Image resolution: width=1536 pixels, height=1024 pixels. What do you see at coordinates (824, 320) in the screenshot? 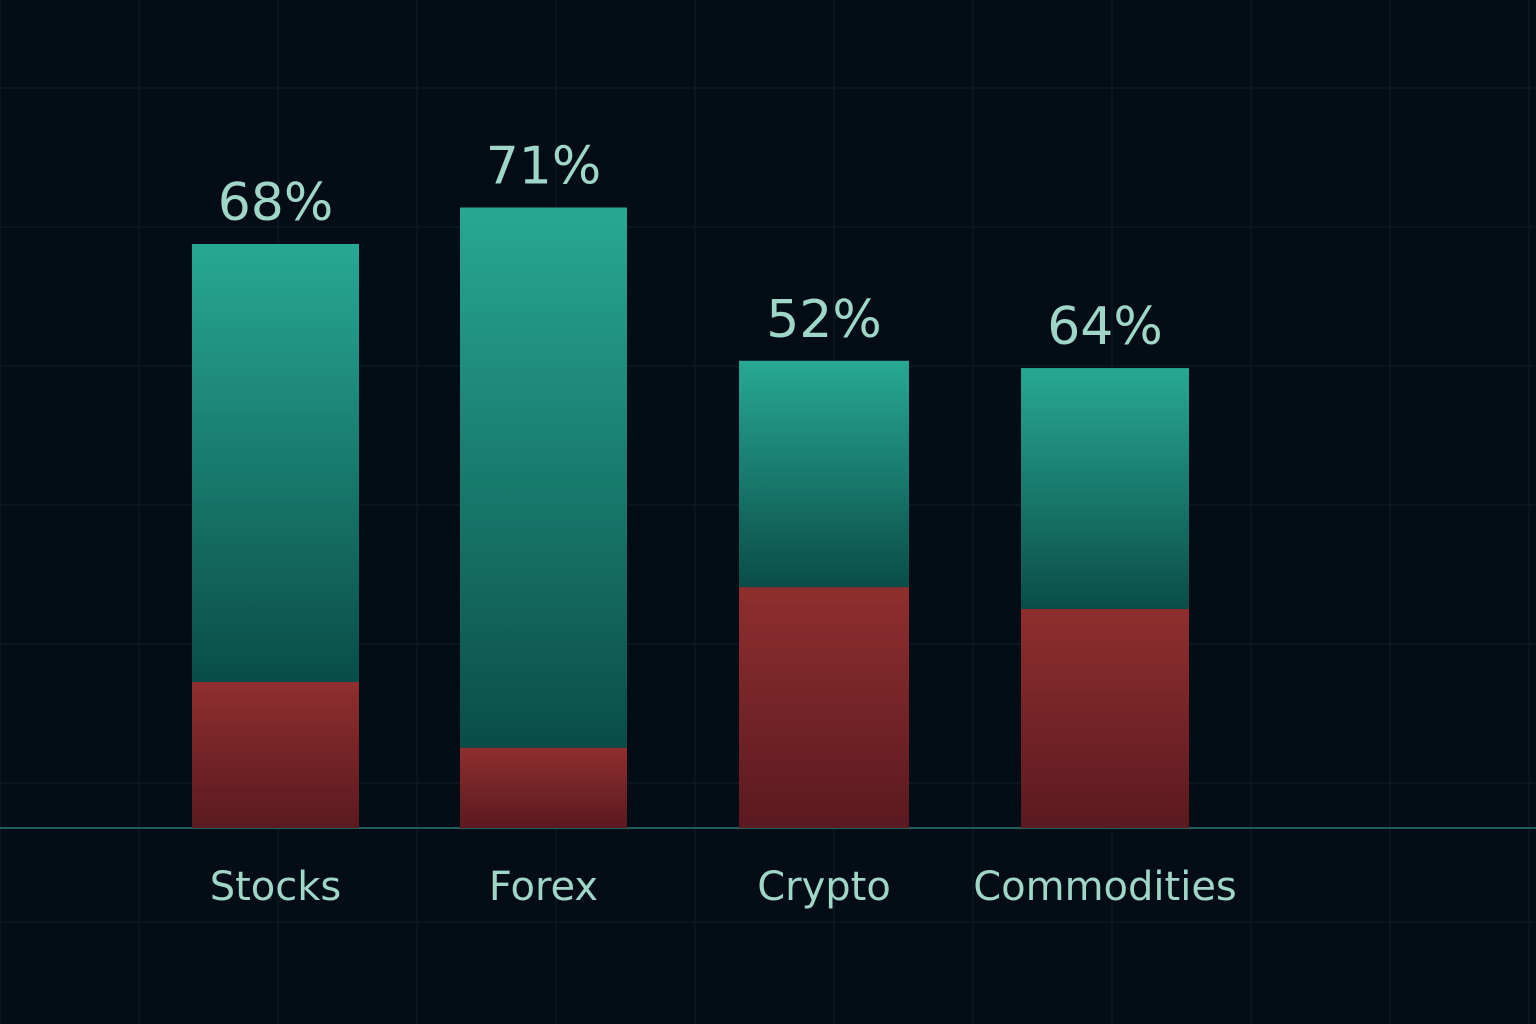
I see `data-label: 52%` at bounding box center [824, 320].